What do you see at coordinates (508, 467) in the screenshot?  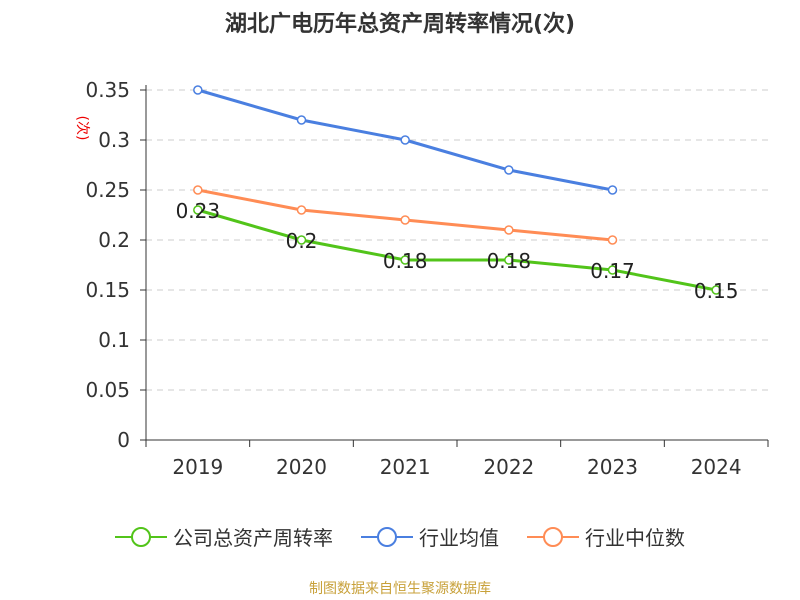 I see `x-tick-label: 2022` at bounding box center [508, 467].